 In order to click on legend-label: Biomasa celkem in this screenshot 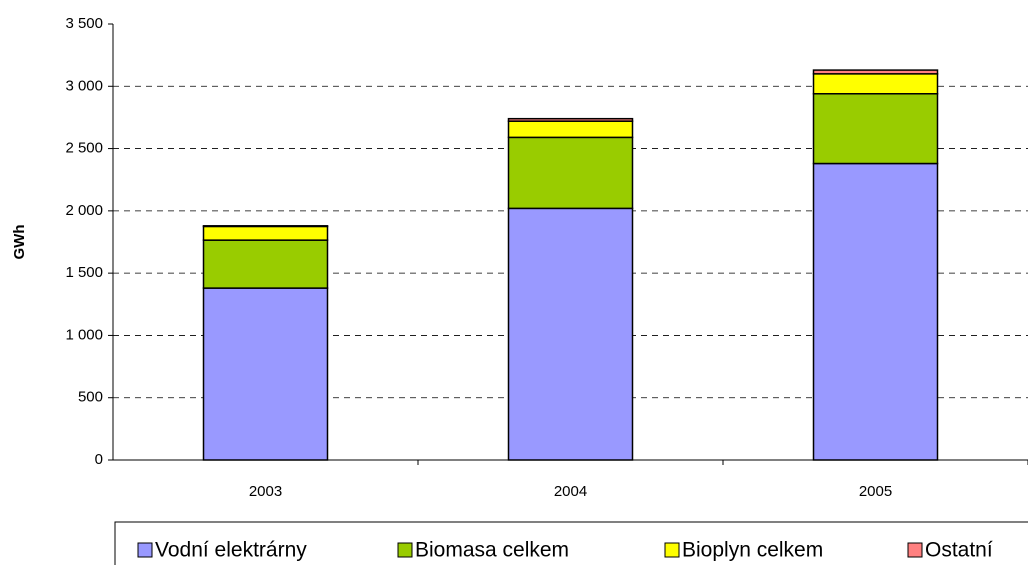, I will do `click(492, 550)`.